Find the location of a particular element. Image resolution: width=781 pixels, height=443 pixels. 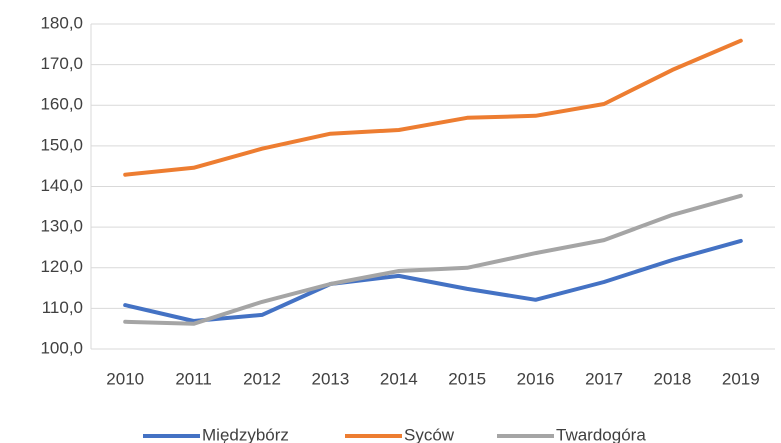

y-tick-label: 140,0 is located at coordinates (61, 185).